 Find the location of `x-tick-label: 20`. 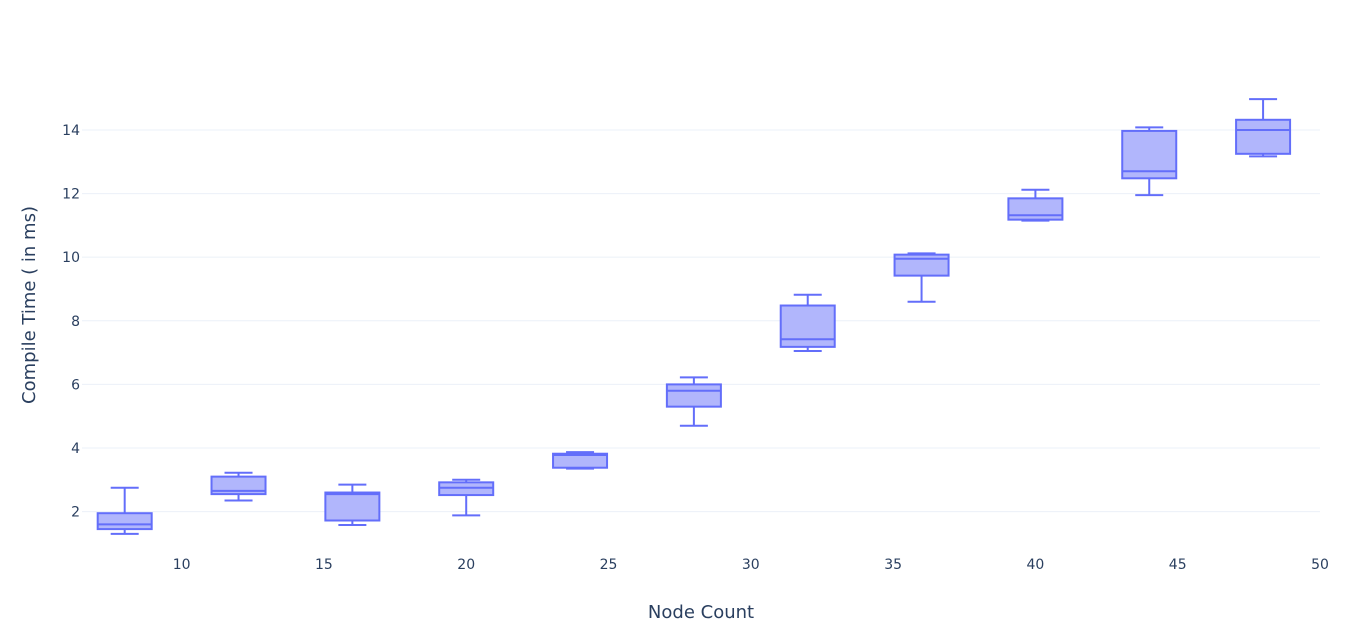

x-tick-label: 20 is located at coordinates (466, 565).